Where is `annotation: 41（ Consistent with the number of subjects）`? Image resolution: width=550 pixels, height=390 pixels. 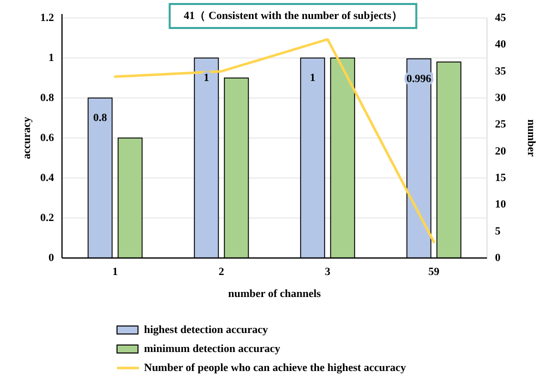
annotation: 41（ Consistent with the number of subjects） is located at coordinates (293, 16).